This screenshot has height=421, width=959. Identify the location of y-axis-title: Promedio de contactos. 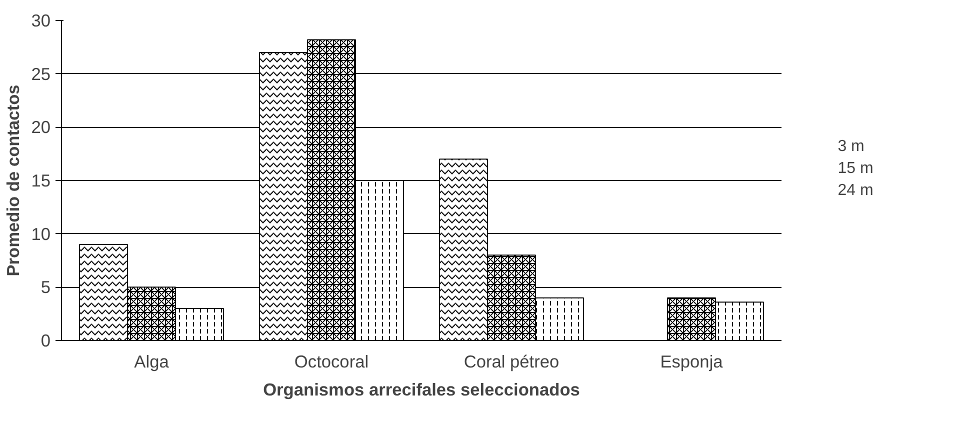
(13, 180).